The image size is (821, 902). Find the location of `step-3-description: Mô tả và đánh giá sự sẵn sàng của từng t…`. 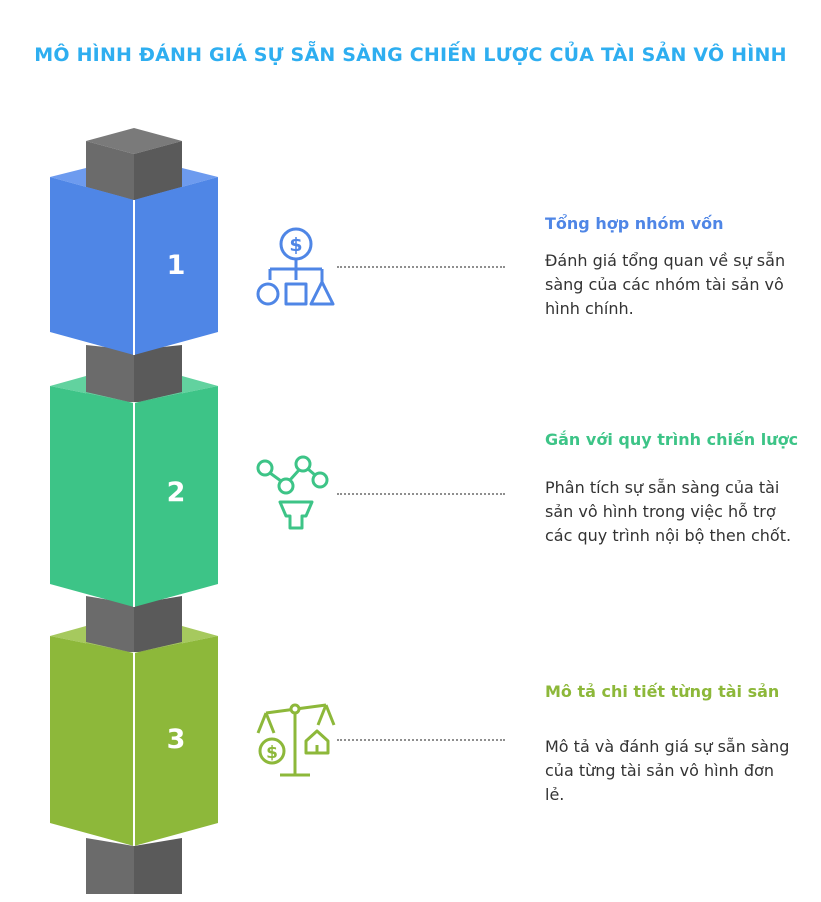

step-3-description: Mô tả và đánh giá sự sẵn sàng của từng t… is located at coordinates (667, 770).